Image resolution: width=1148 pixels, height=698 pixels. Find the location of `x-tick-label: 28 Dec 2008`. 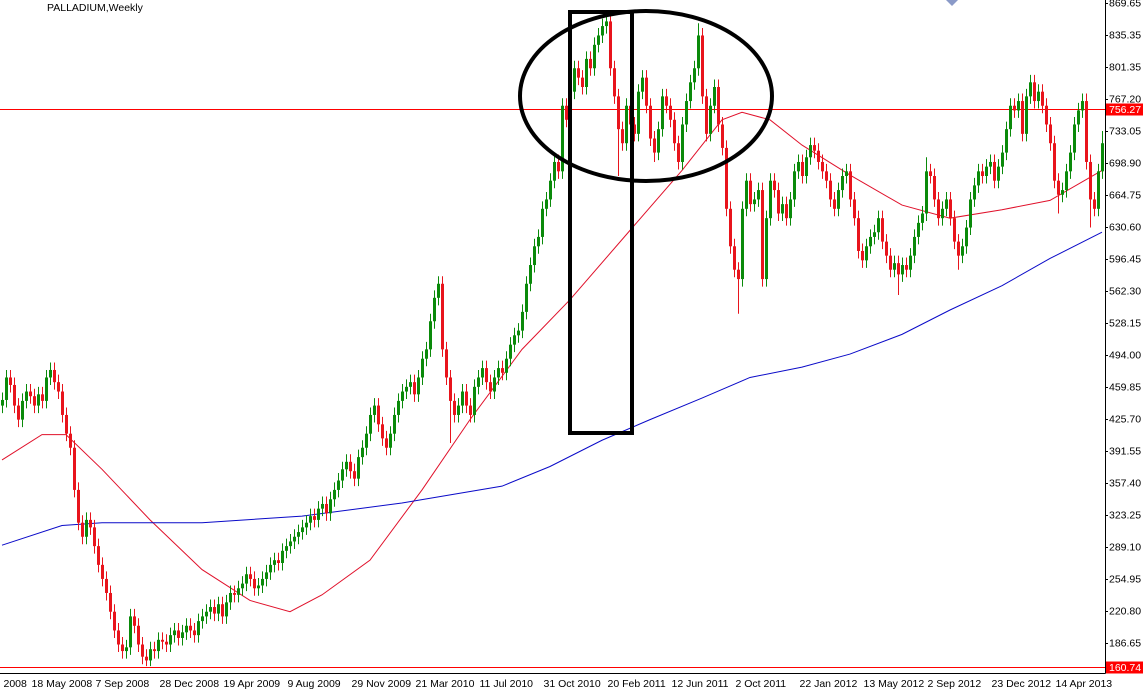

x-tick-label: 28 Dec 2008 is located at coordinates (190, 684).